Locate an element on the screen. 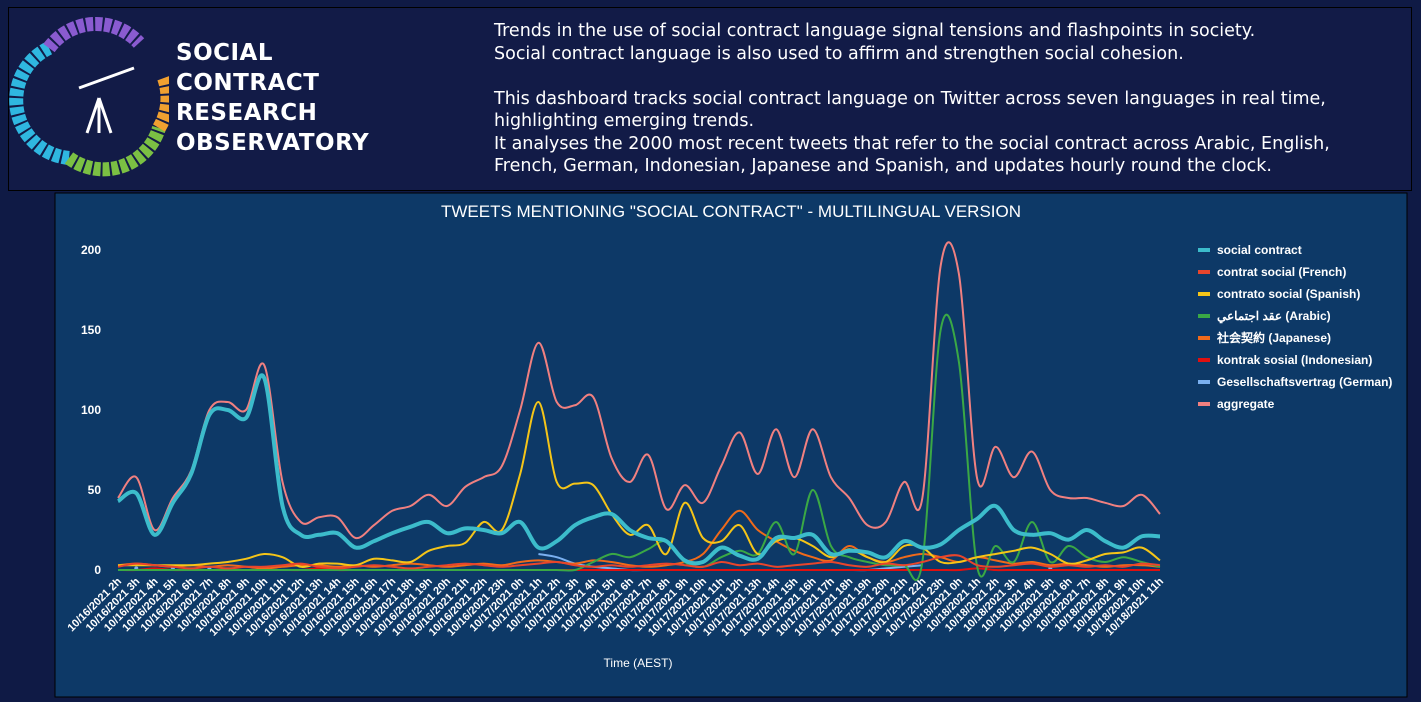 Image resolution: width=1421 pixels, height=702 pixels. legend-label: contrat social (French) is located at coordinates (1281, 272).